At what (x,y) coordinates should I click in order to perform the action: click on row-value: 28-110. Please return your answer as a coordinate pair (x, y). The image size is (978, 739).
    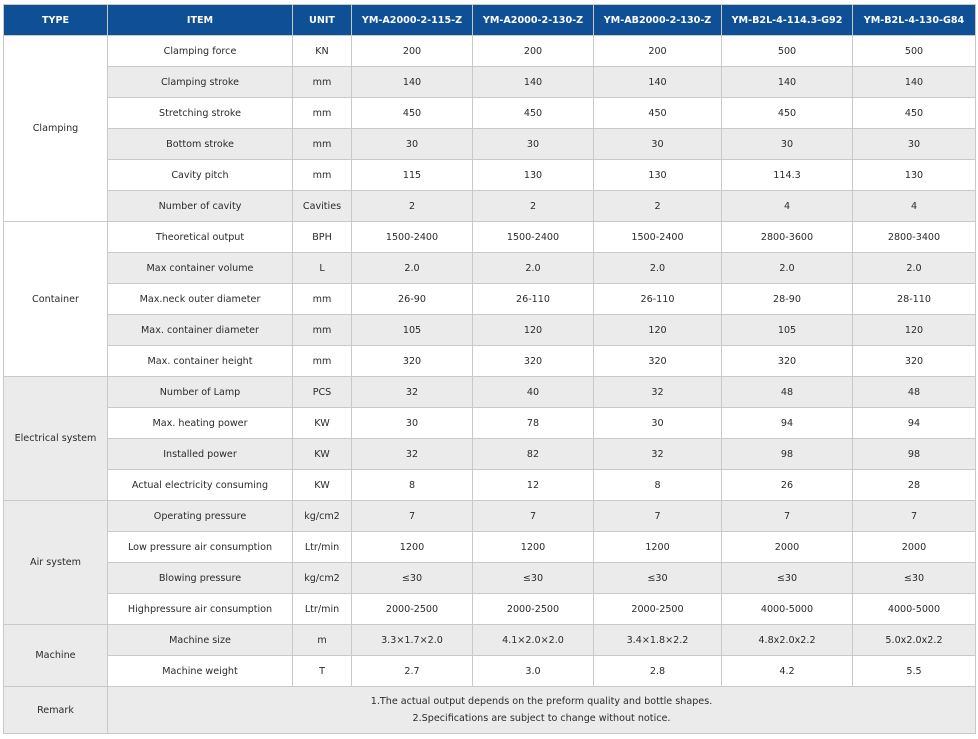
    Looking at the image, I should click on (914, 299).